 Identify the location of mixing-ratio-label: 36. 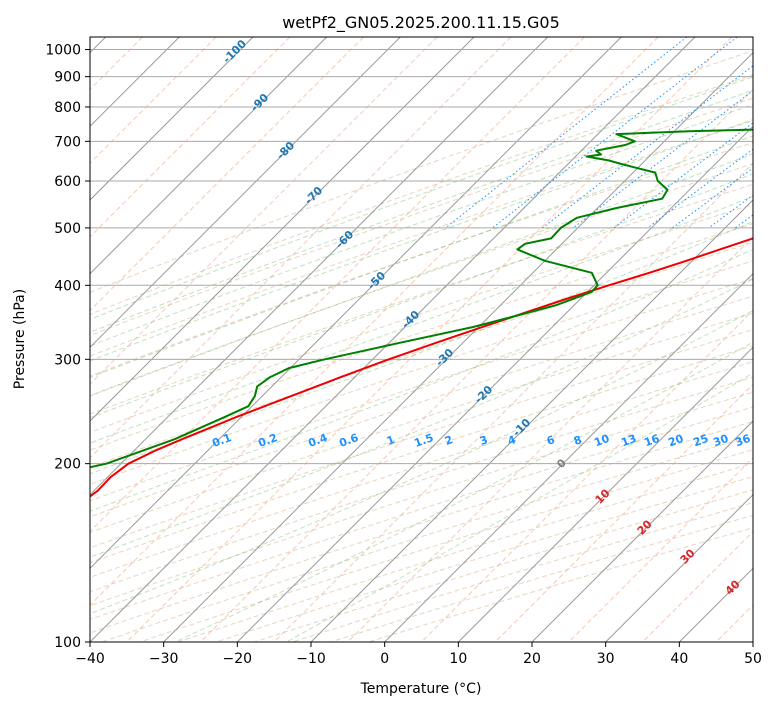
(742, 441).